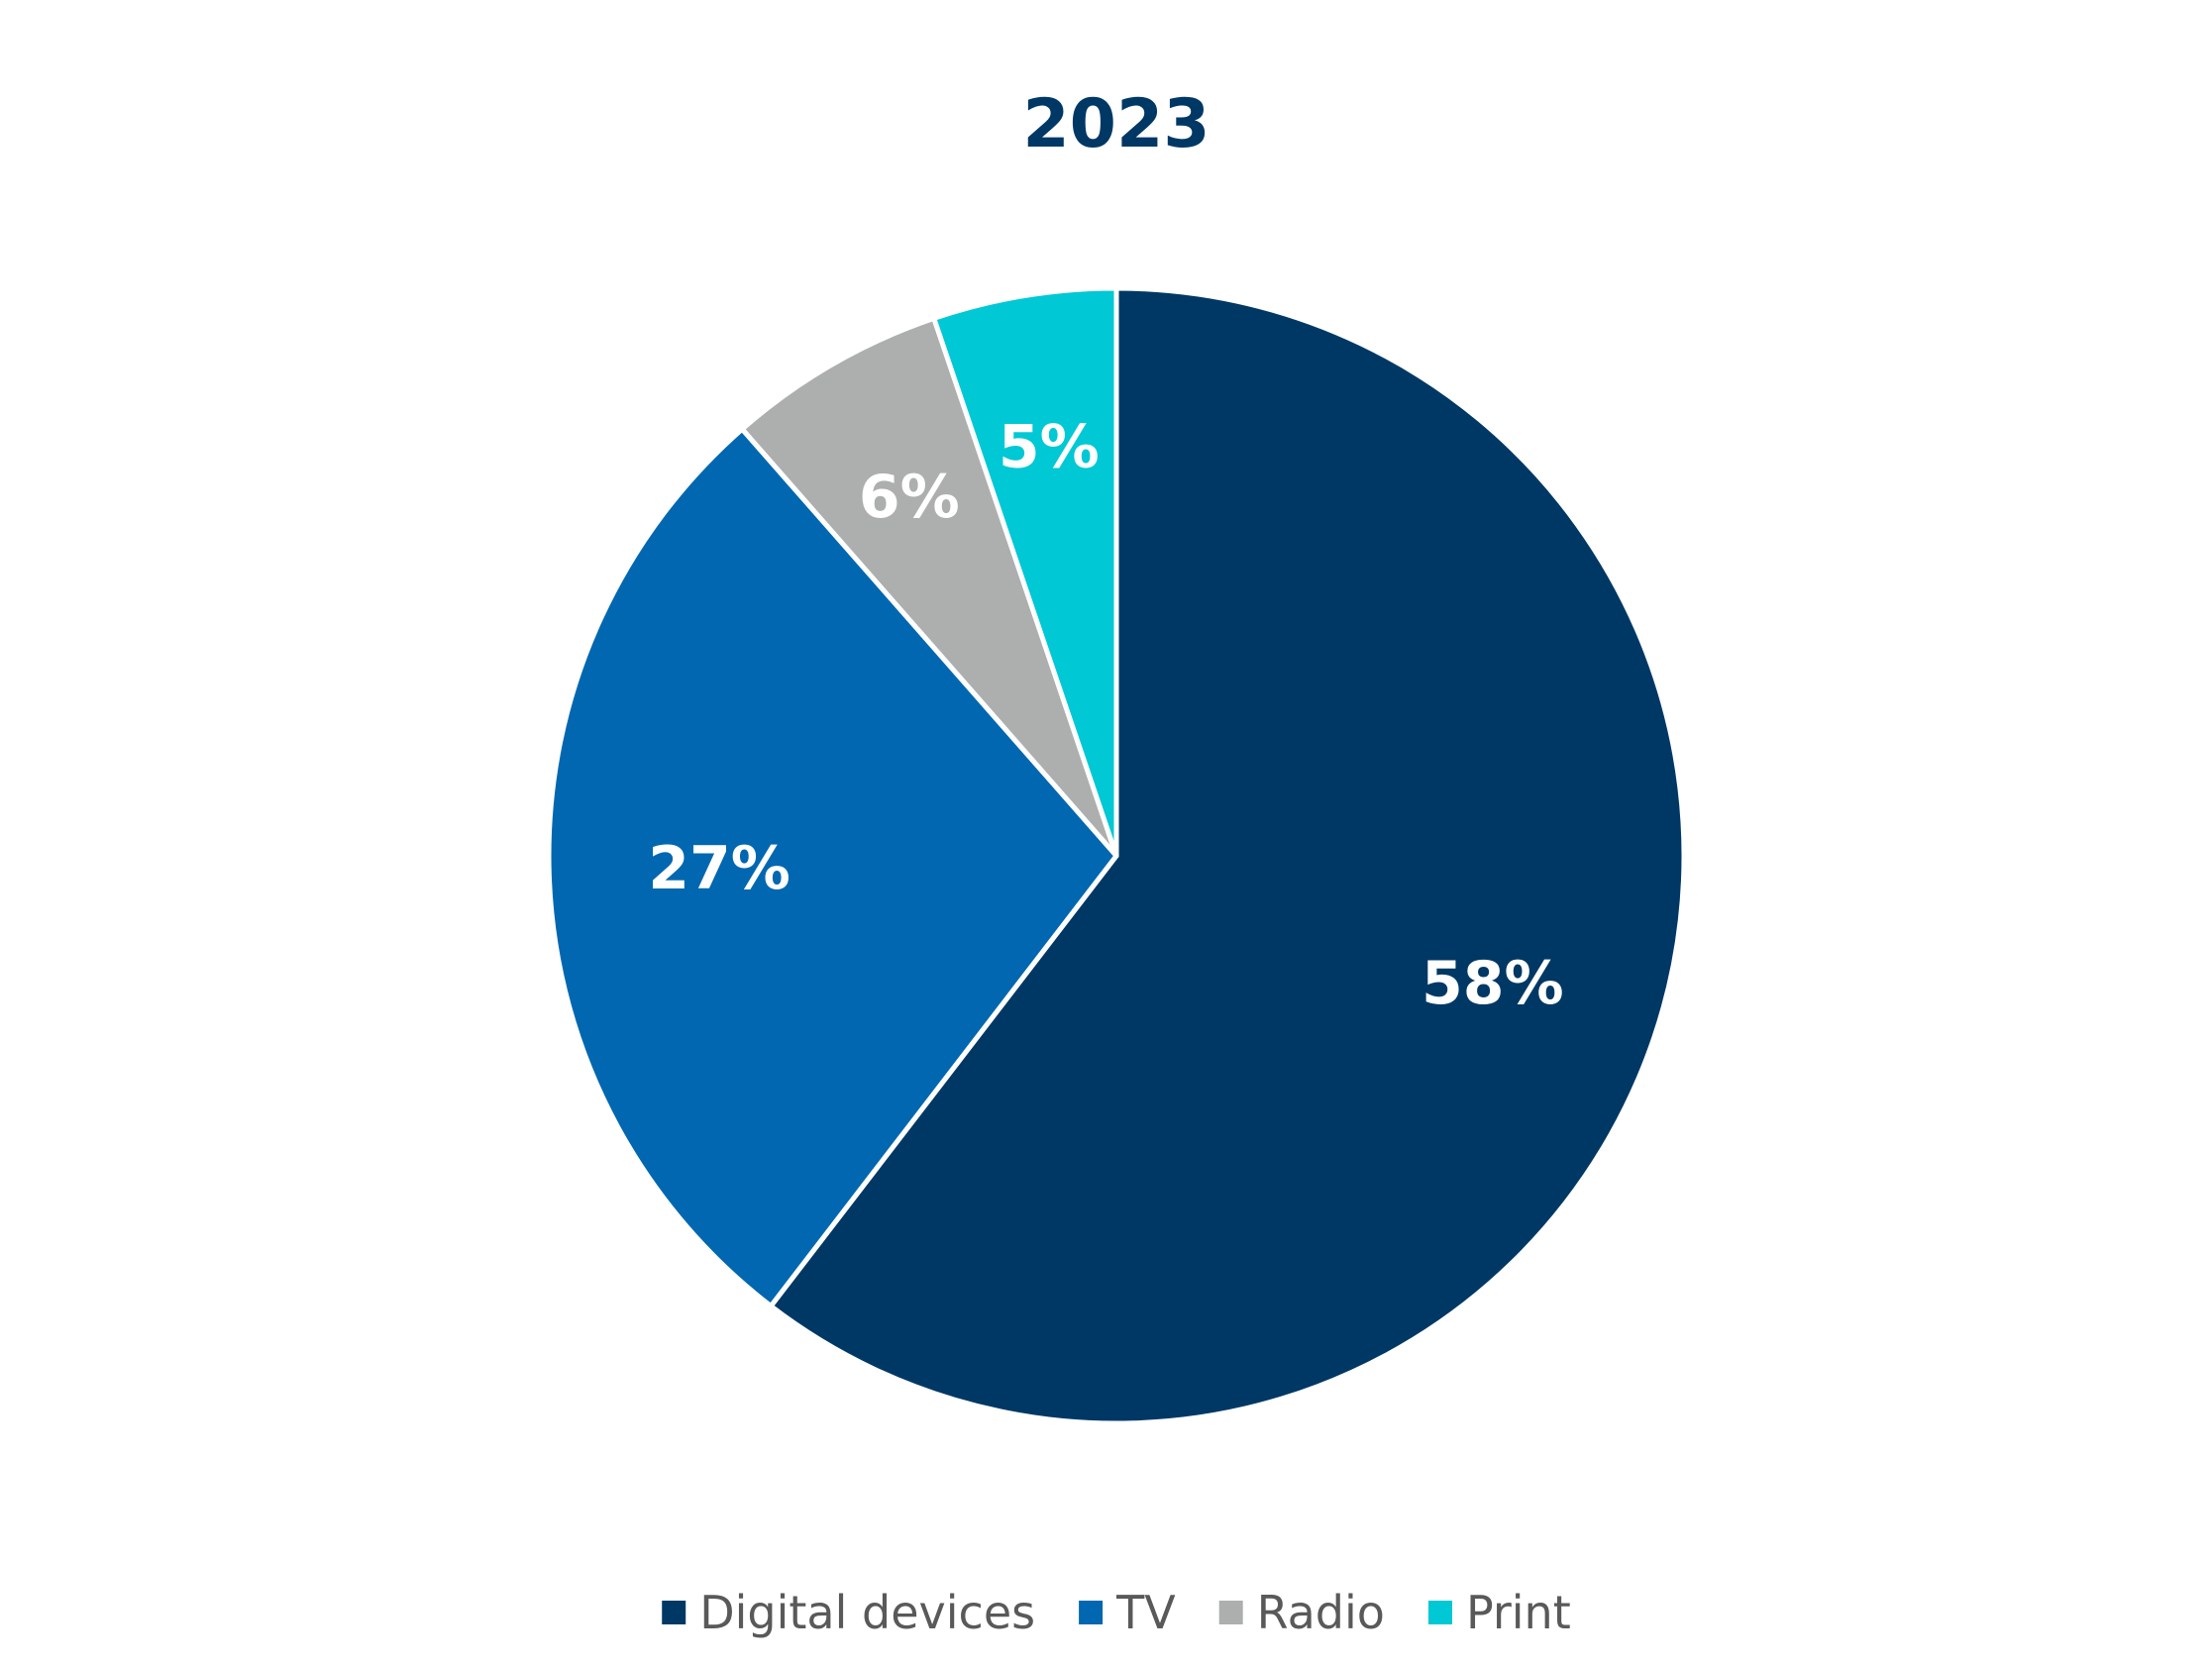  Describe the element at coordinates (867, 1613) in the screenshot. I see `legend-label-digital-devices: Digital devices` at that location.